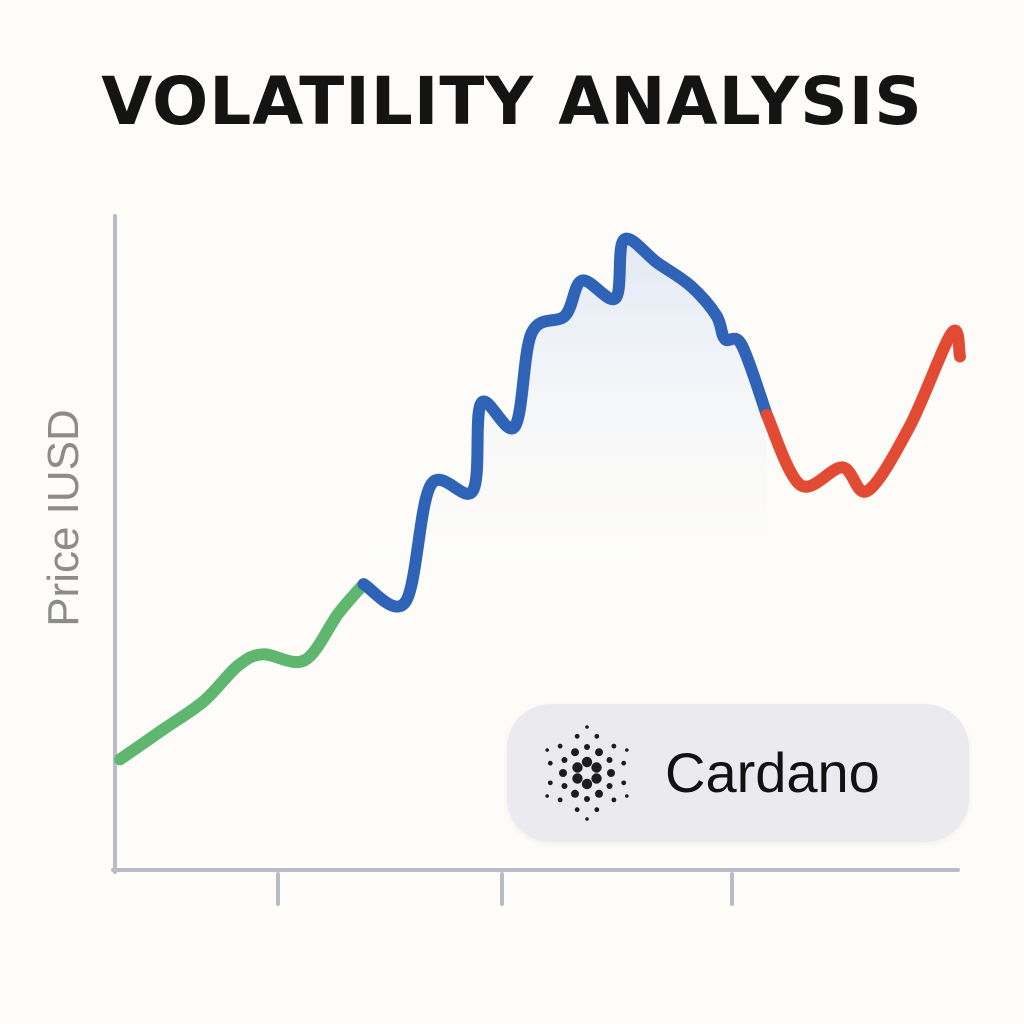 The width and height of the screenshot is (1024, 1024). Describe the element at coordinates (505, 889) in the screenshot. I see `x-tick-layer` at that location.